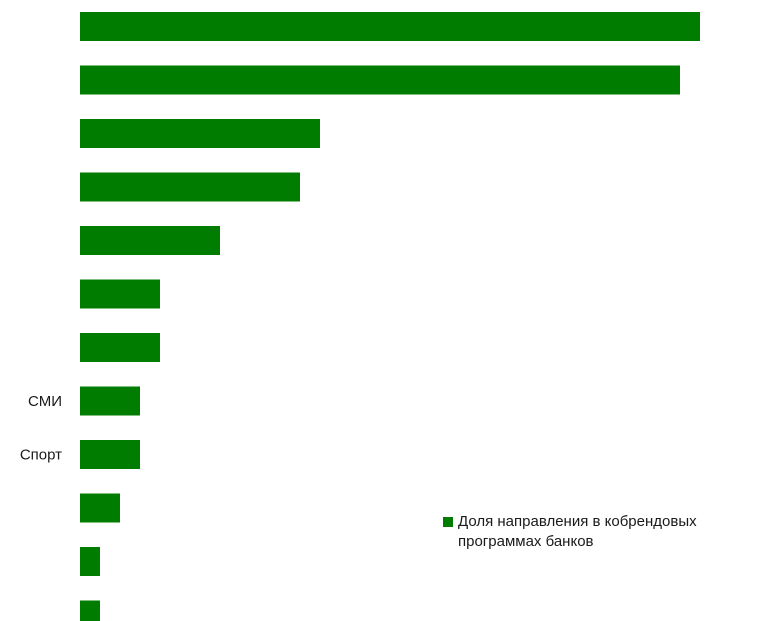 This screenshot has width=776, height=621. What do you see at coordinates (41, 455) in the screenshot?
I see `category-label: Спорт` at bounding box center [41, 455].